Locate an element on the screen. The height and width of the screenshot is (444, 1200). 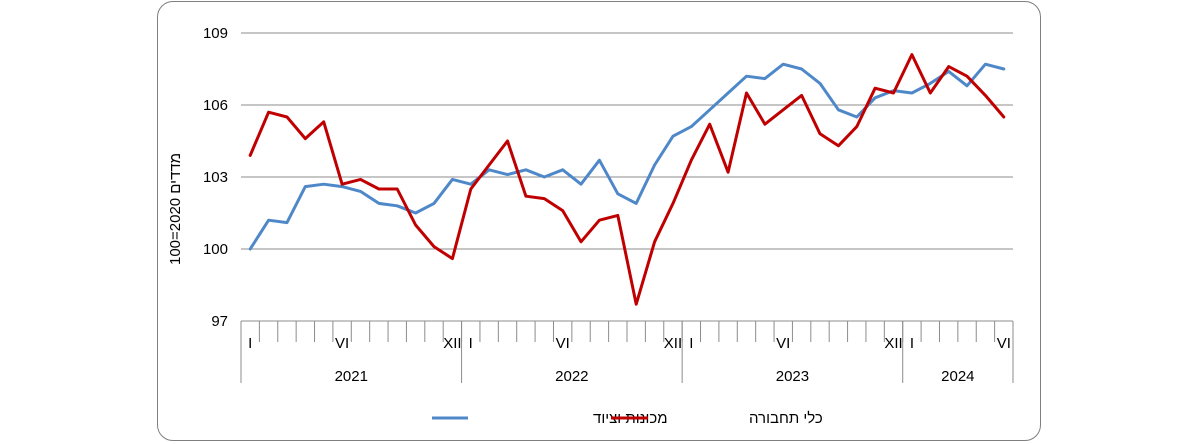
y-tick-label: 103 is located at coordinates (215, 177).